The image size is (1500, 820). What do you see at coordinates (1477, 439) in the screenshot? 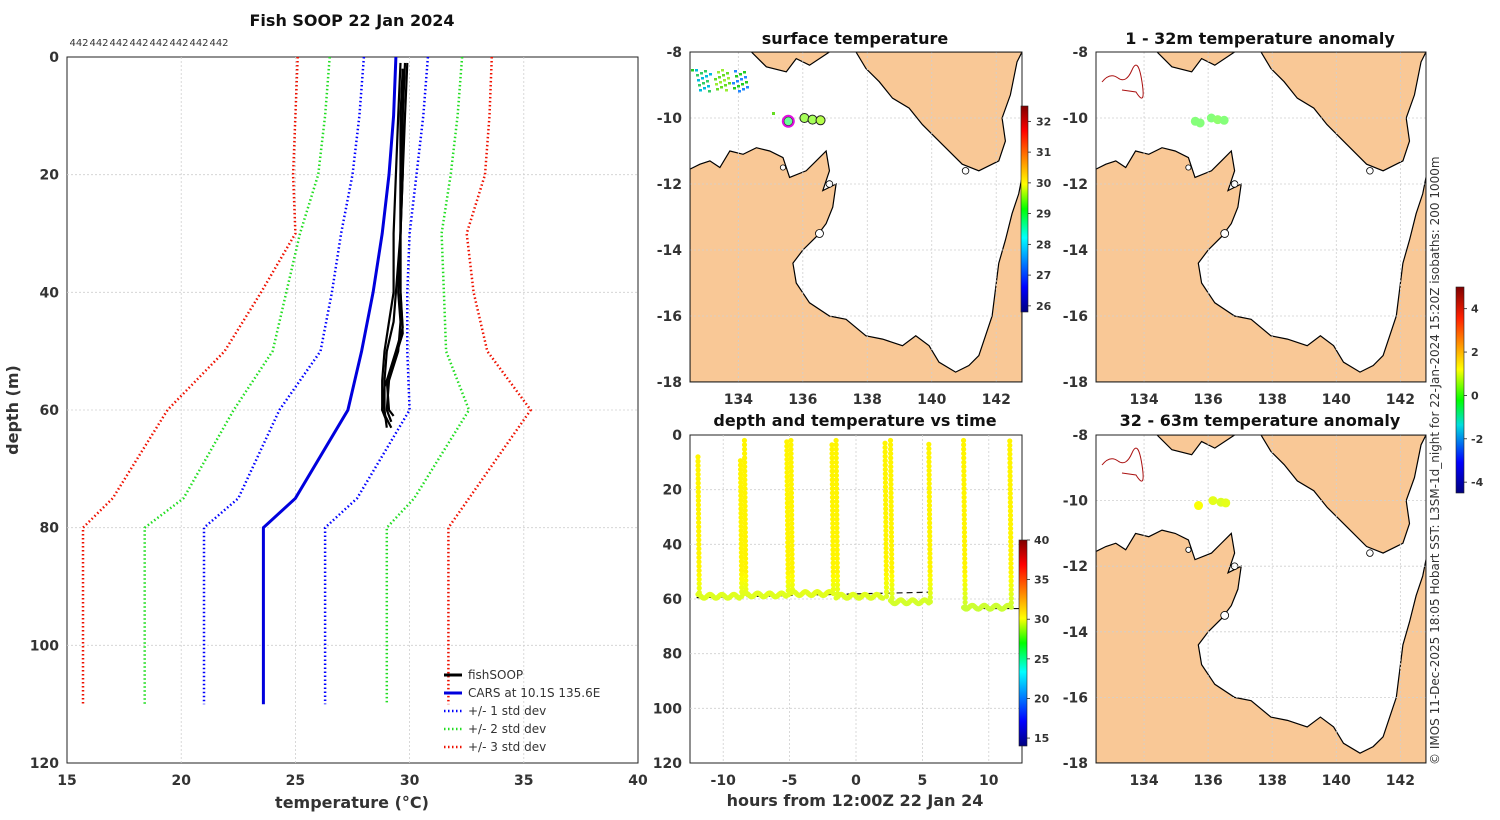
I see `anomaly-colorbar-label: -2` at bounding box center [1477, 439].